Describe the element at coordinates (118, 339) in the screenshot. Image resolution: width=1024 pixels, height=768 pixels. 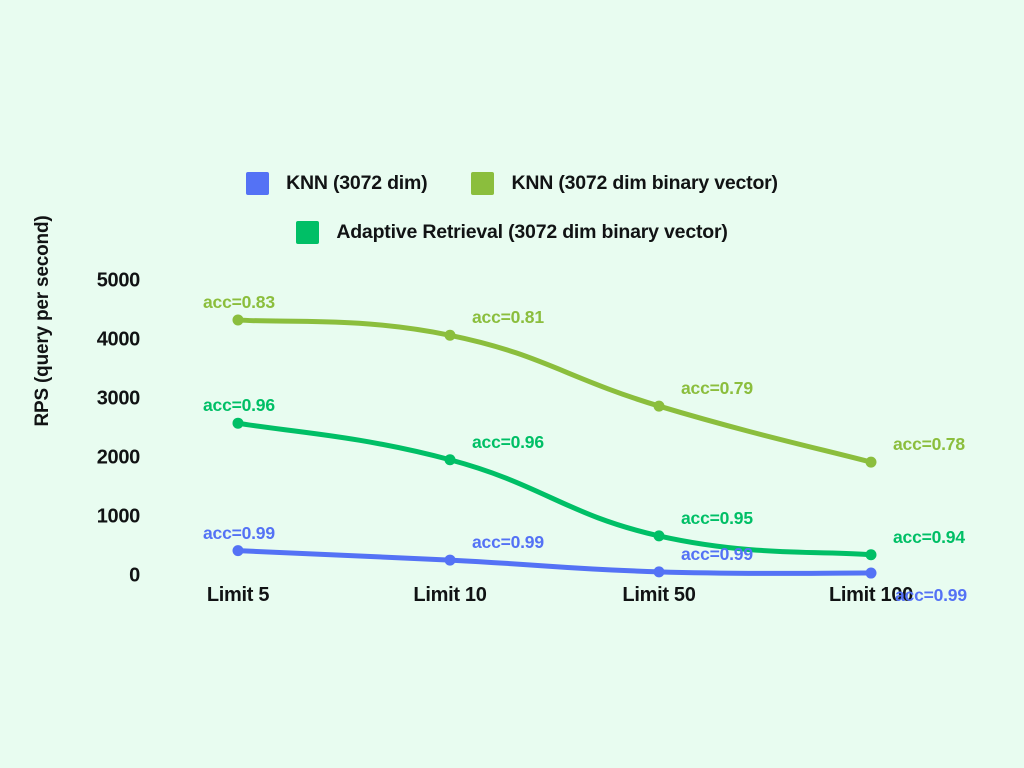
I see `y-tick-label: 4000` at that location.